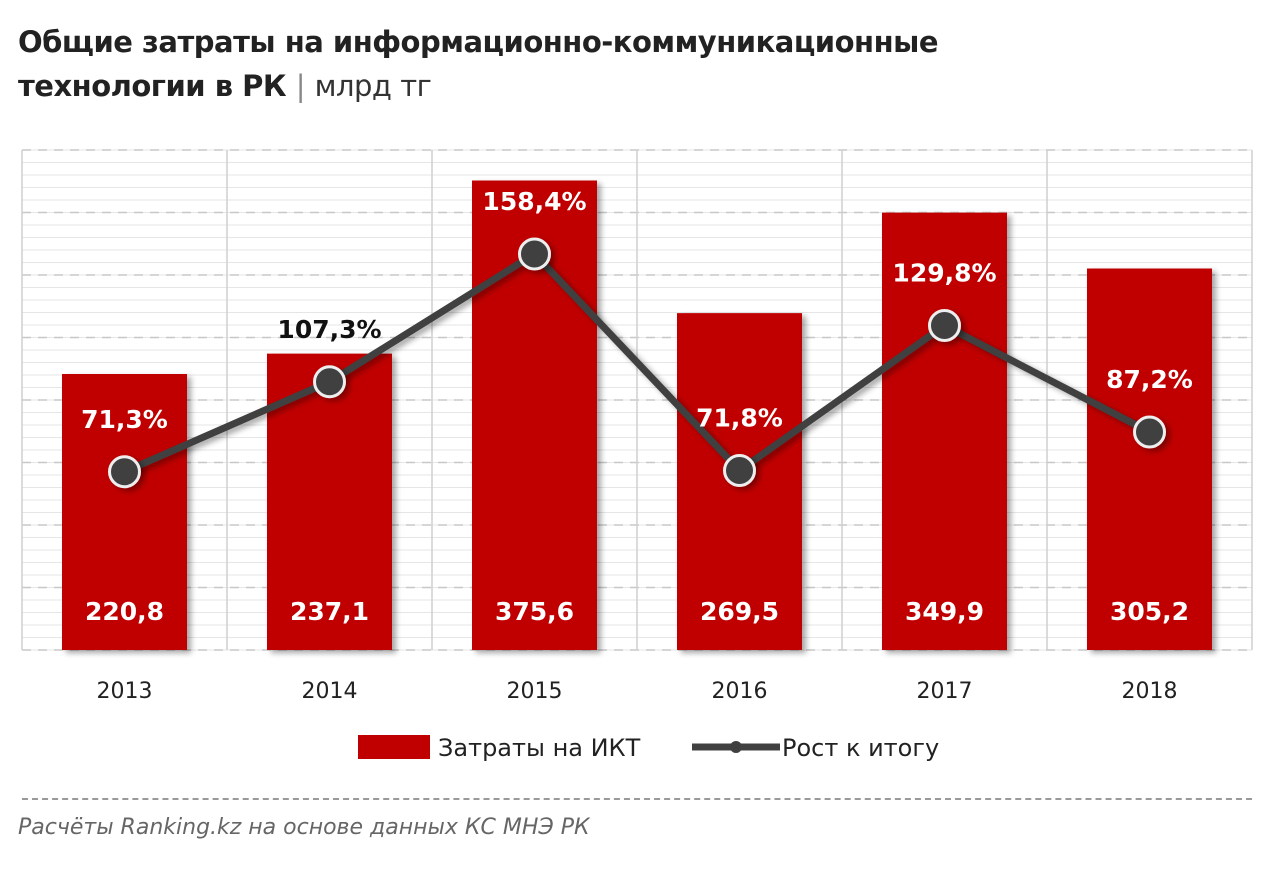  Describe the element at coordinates (329, 329) in the screenshot. I see `growth-value-label: 107,3%` at that location.